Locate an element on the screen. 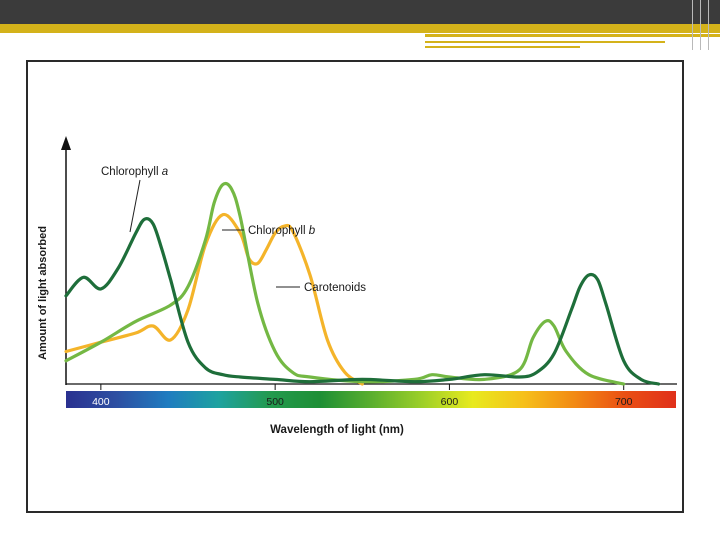  x-axis-label: Wavelength of light (nm) is located at coordinates (337, 430).